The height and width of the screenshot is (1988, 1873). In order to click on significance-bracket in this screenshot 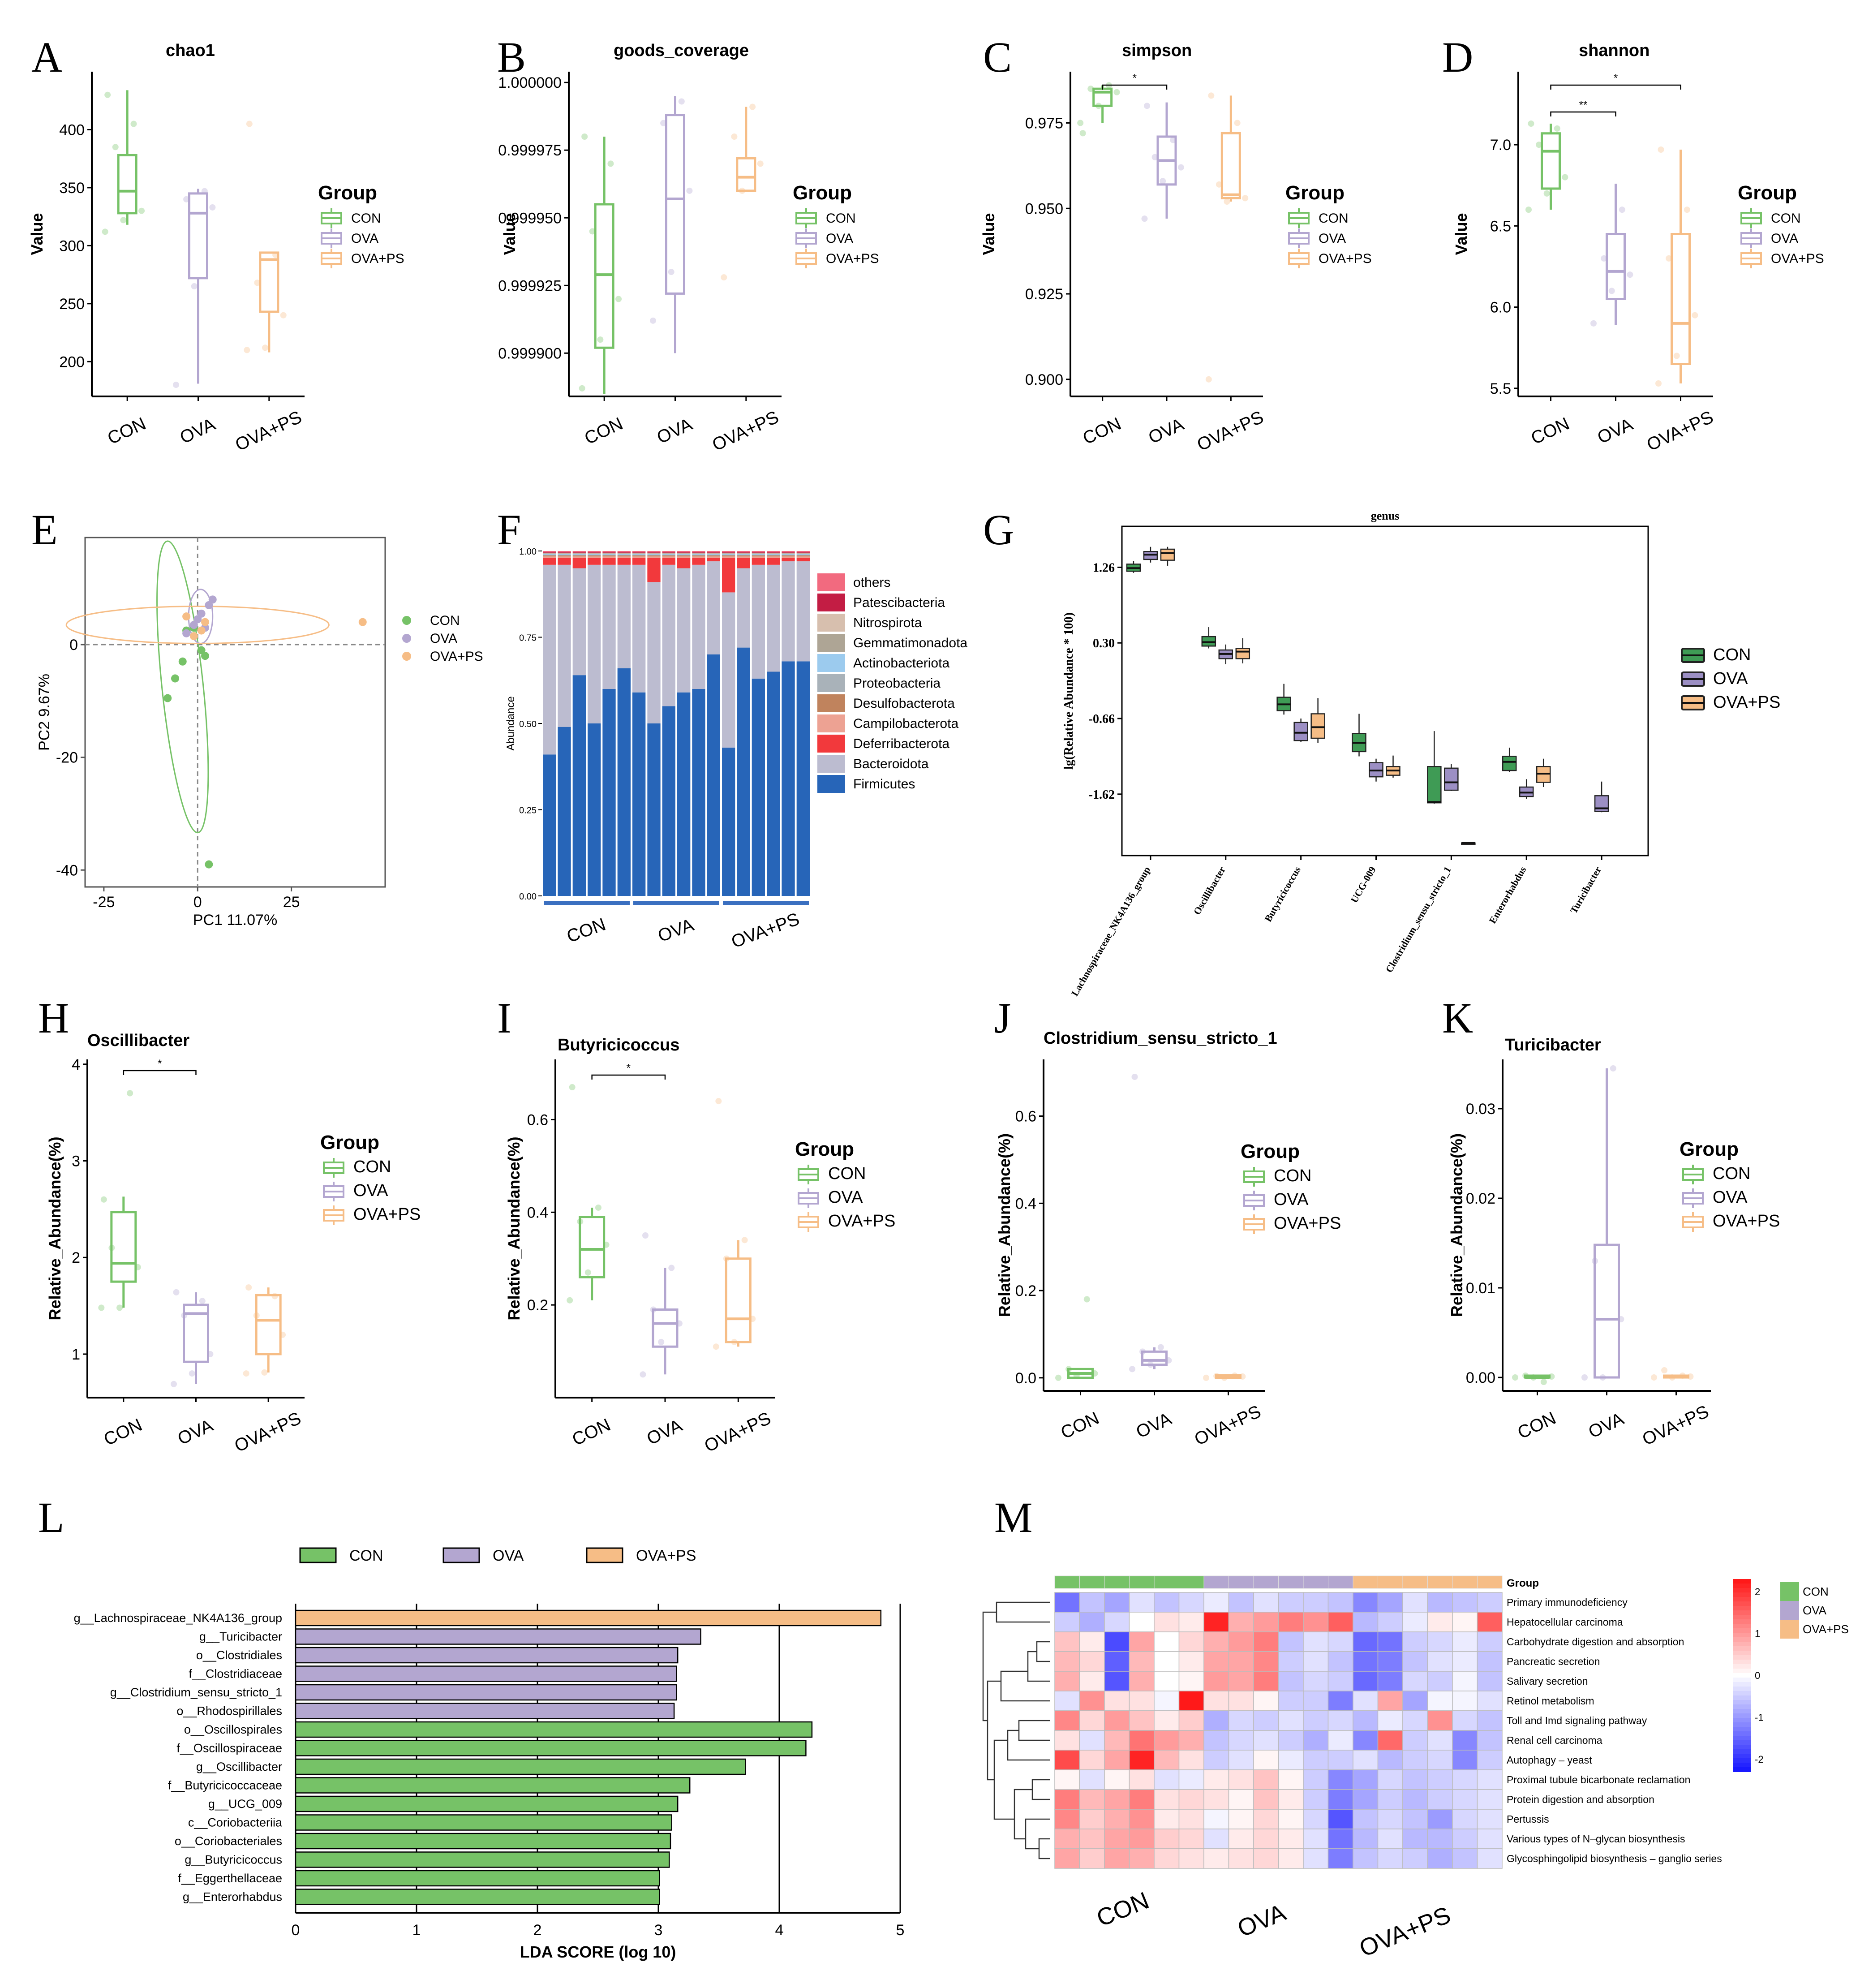, I will do `click(160, 1072)`.